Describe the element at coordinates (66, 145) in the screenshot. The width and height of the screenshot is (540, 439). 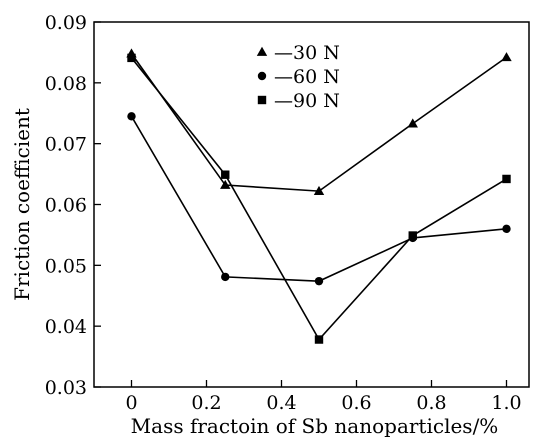
I see `y-tick-label: 0.07` at that location.